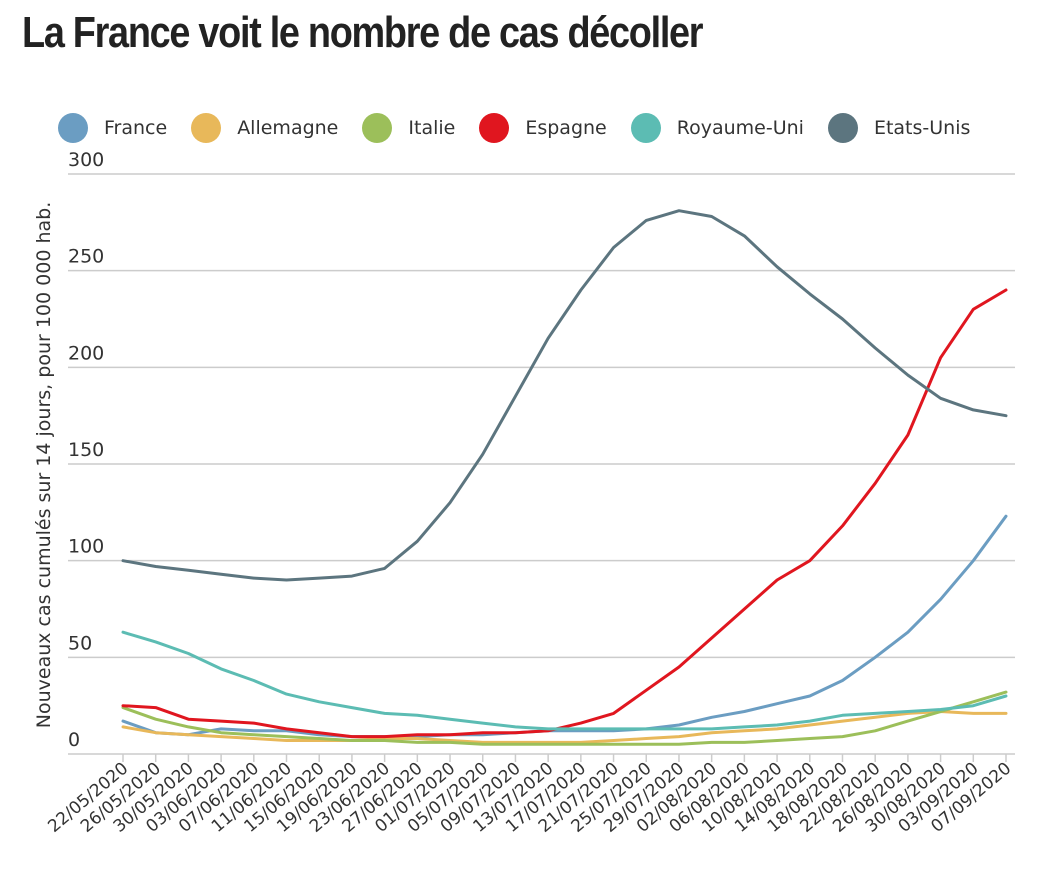 The image size is (1044, 896). What do you see at coordinates (288, 128) in the screenshot?
I see `legend-label: Allemagne` at bounding box center [288, 128].